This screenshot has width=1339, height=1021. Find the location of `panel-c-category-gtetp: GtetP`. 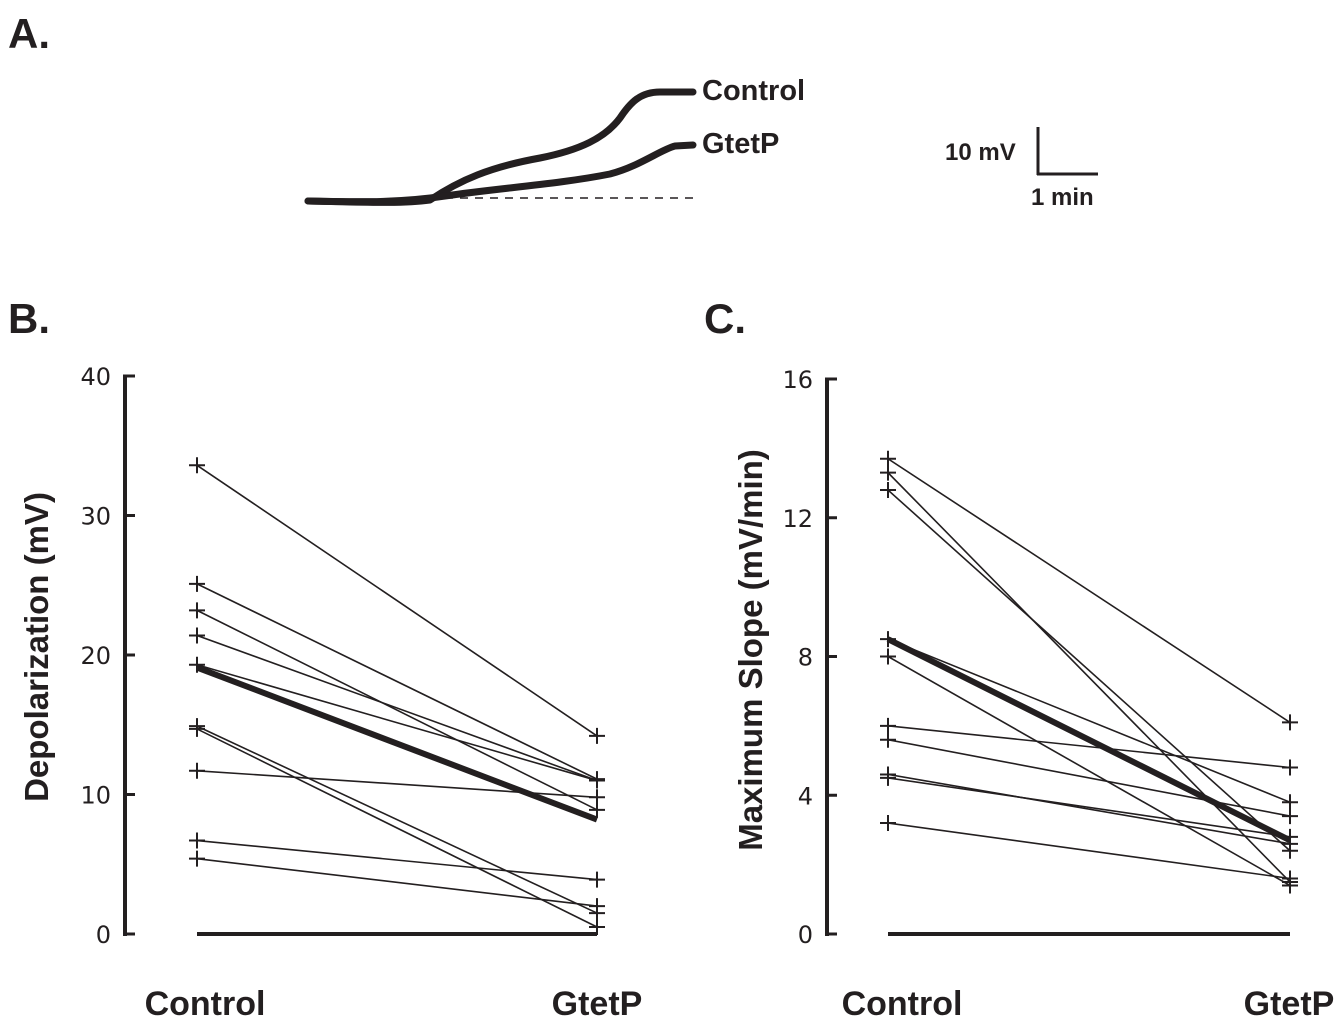

panel-c-category-gtetp: GtetP is located at coordinates (1289, 1003).